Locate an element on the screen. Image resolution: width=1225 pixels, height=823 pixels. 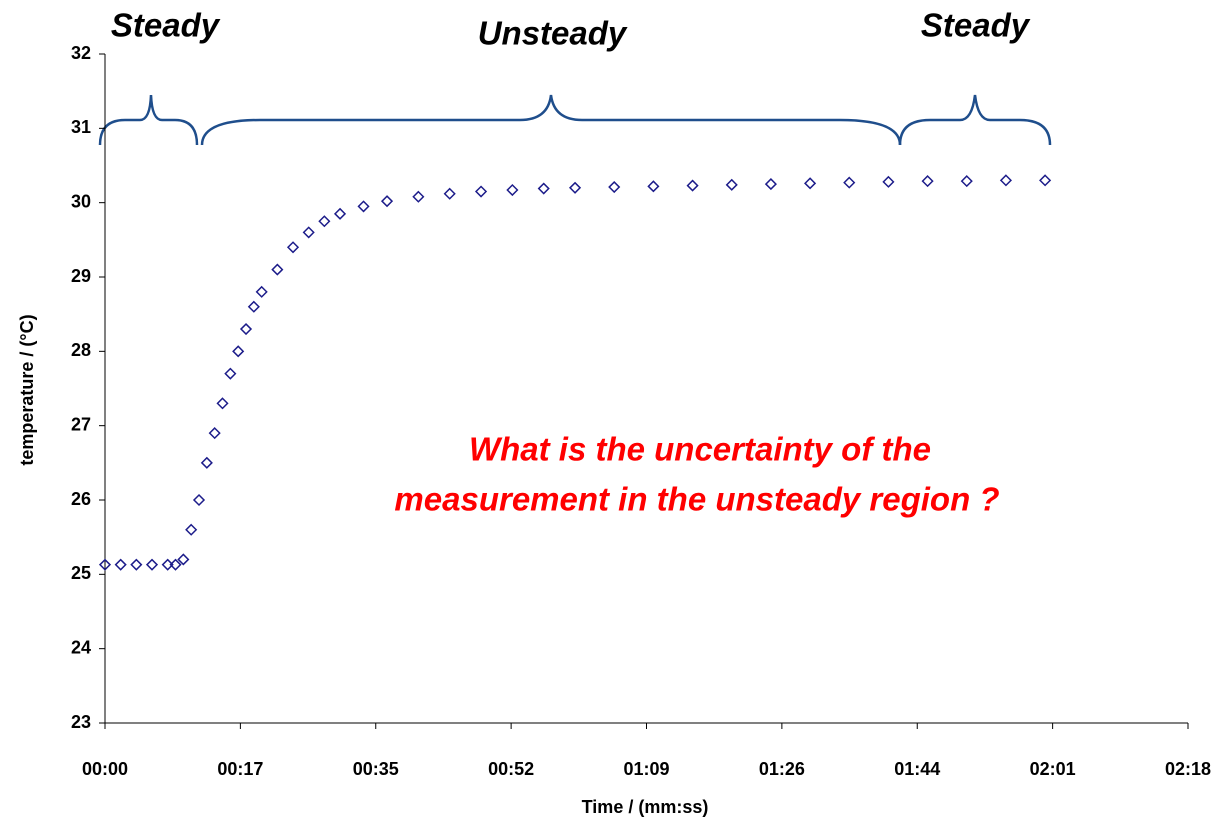
x-tick-label: 00:52 is located at coordinates (511, 769).